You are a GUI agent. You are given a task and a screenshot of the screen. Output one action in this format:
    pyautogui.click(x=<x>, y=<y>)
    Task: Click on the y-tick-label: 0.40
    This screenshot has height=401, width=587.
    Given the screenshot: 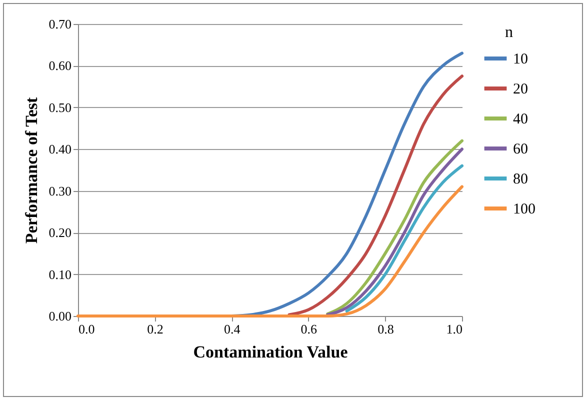 What is the action you would take?
    pyautogui.click(x=60, y=149)
    